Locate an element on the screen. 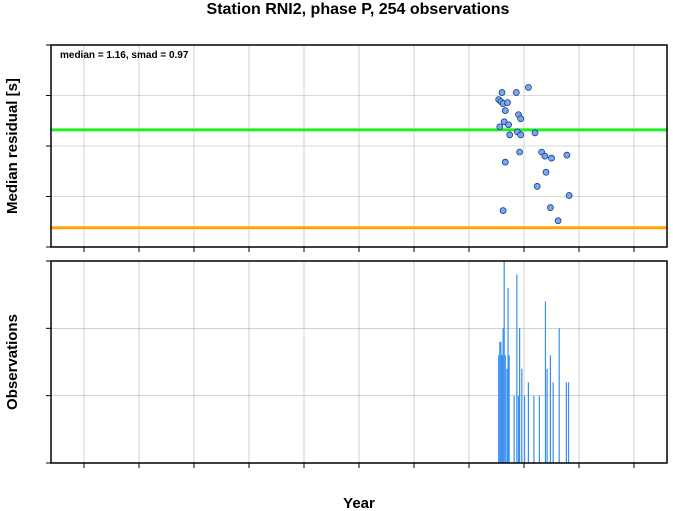 The image size is (673, 511). x-axis-label: Year is located at coordinates (359, 503).